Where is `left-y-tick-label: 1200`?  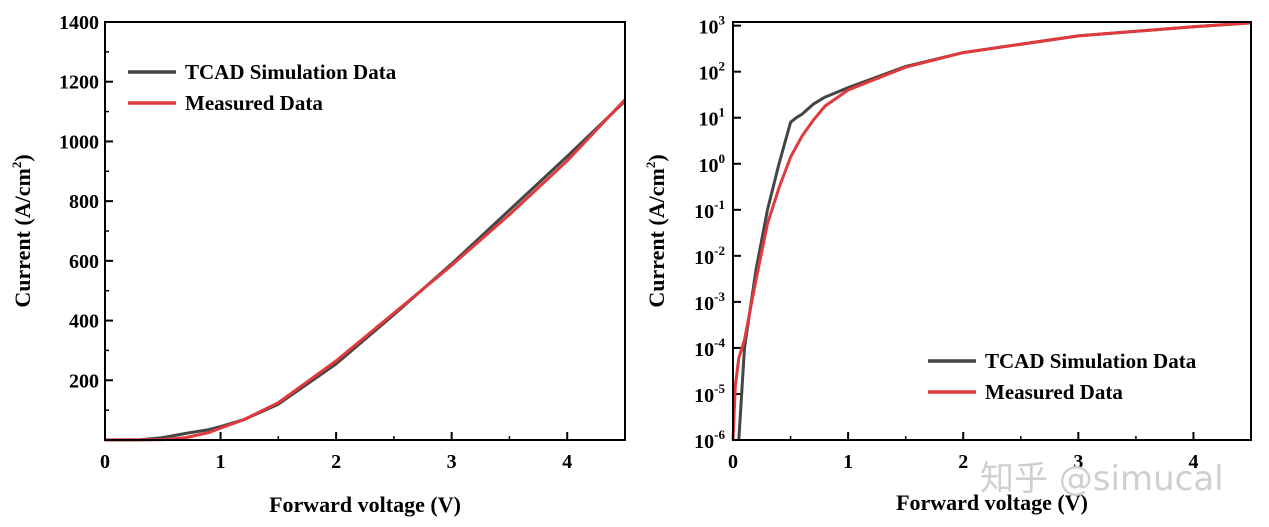 left-y-tick-label: 1200 is located at coordinates (79, 83).